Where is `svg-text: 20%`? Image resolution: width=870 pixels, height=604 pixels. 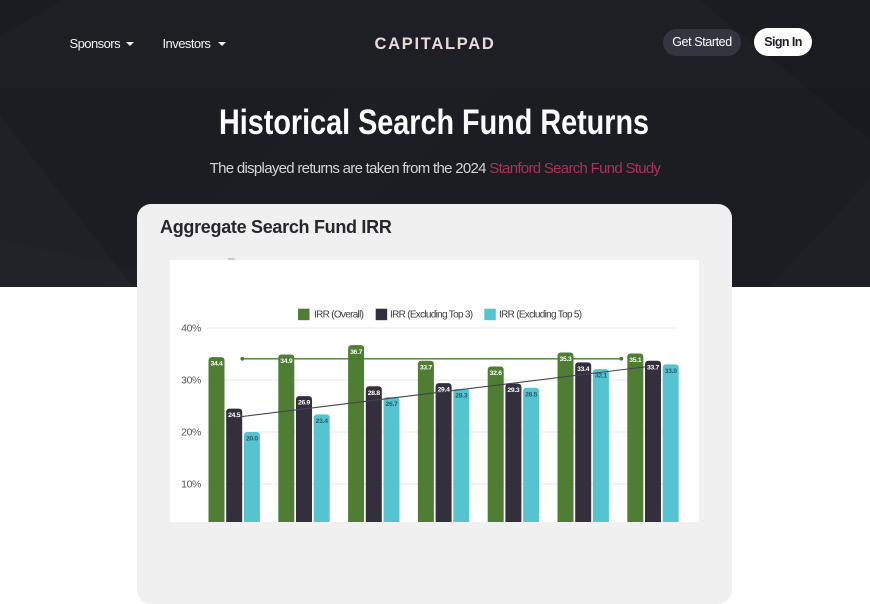 svg-text: 20% is located at coordinates (191, 433).